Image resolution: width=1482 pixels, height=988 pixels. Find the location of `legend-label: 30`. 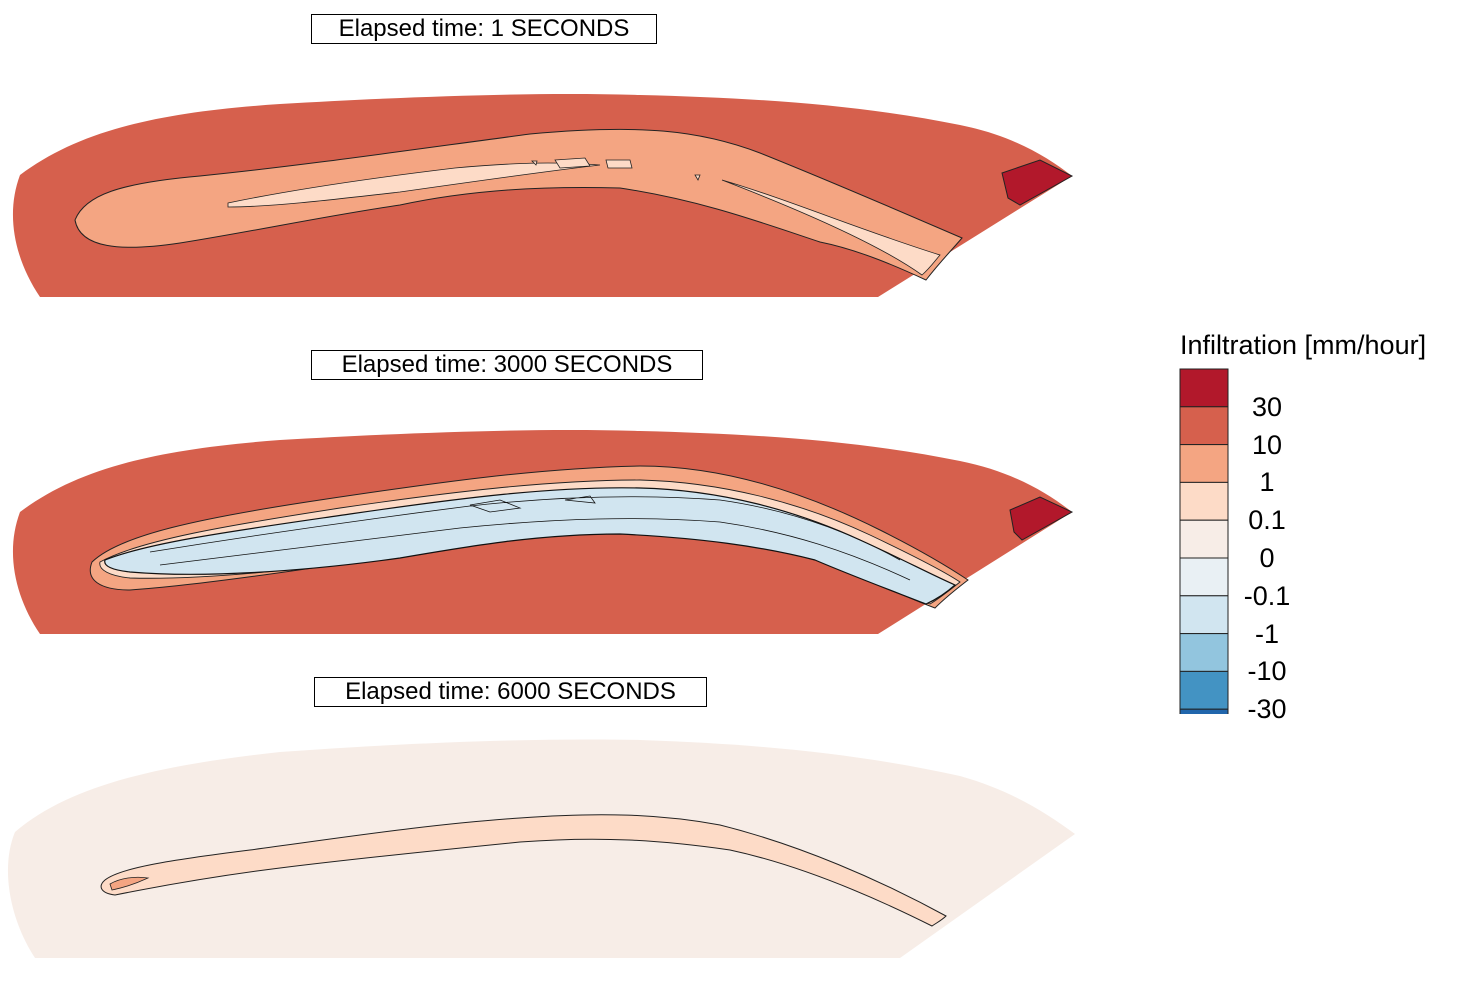

legend-label: 30 is located at coordinates (1267, 406).